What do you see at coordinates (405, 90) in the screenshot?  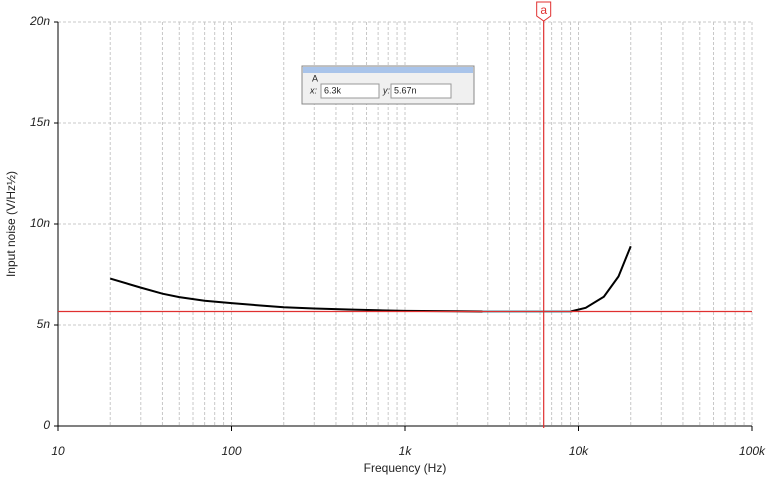 I see `readout-y-value: 5.67n` at bounding box center [405, 90].